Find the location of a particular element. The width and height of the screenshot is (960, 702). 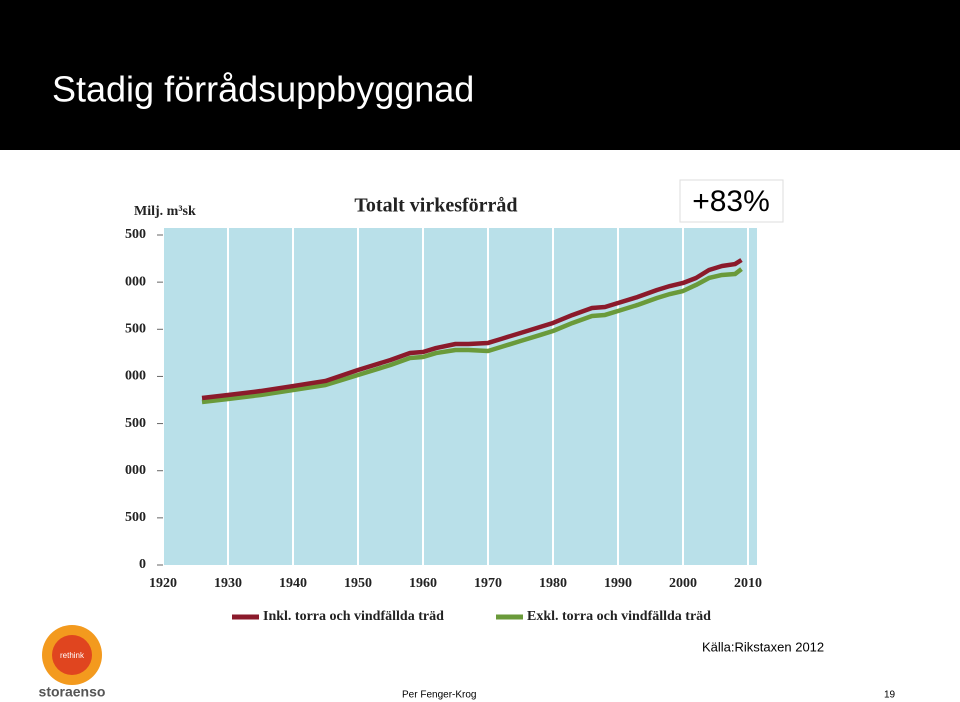

x-tick-label: 1970 is located at coordinates (488, 583).